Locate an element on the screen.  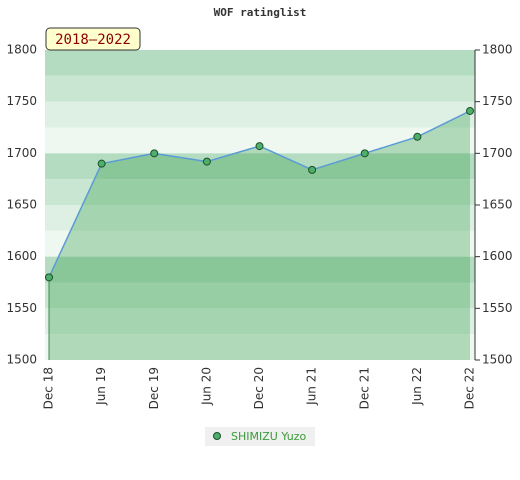
x-tick-label: Dec 21 is located at coordinates (364, 388).